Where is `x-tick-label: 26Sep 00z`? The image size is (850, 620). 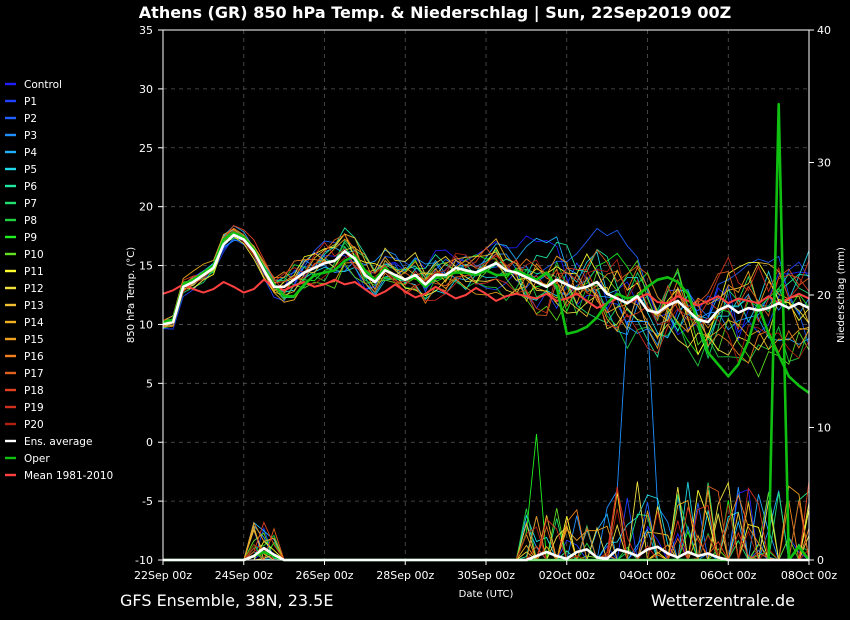 x-tick-label: 26Sep 00z is located at coordinates (325, 575).